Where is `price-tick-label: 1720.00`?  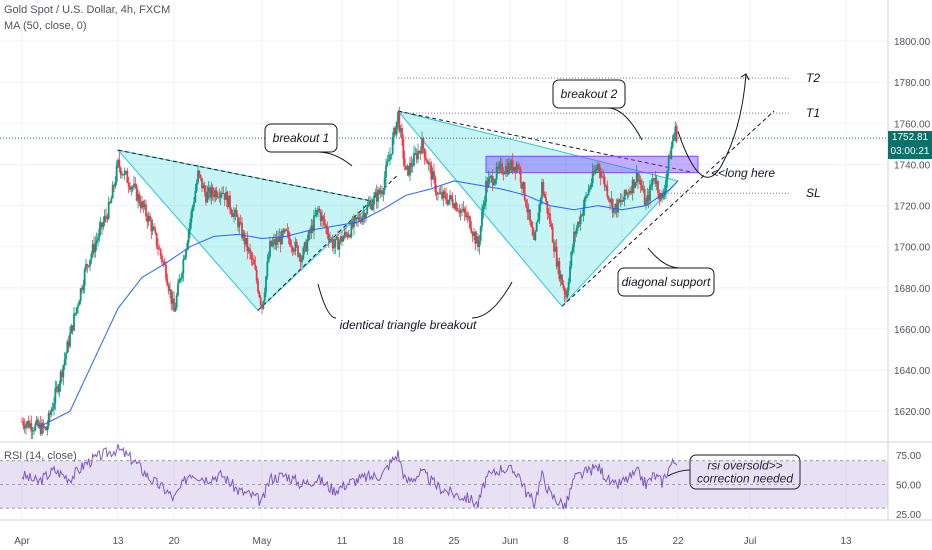
price-tick-label: 1720.00 is located at coordinates (912, 207).